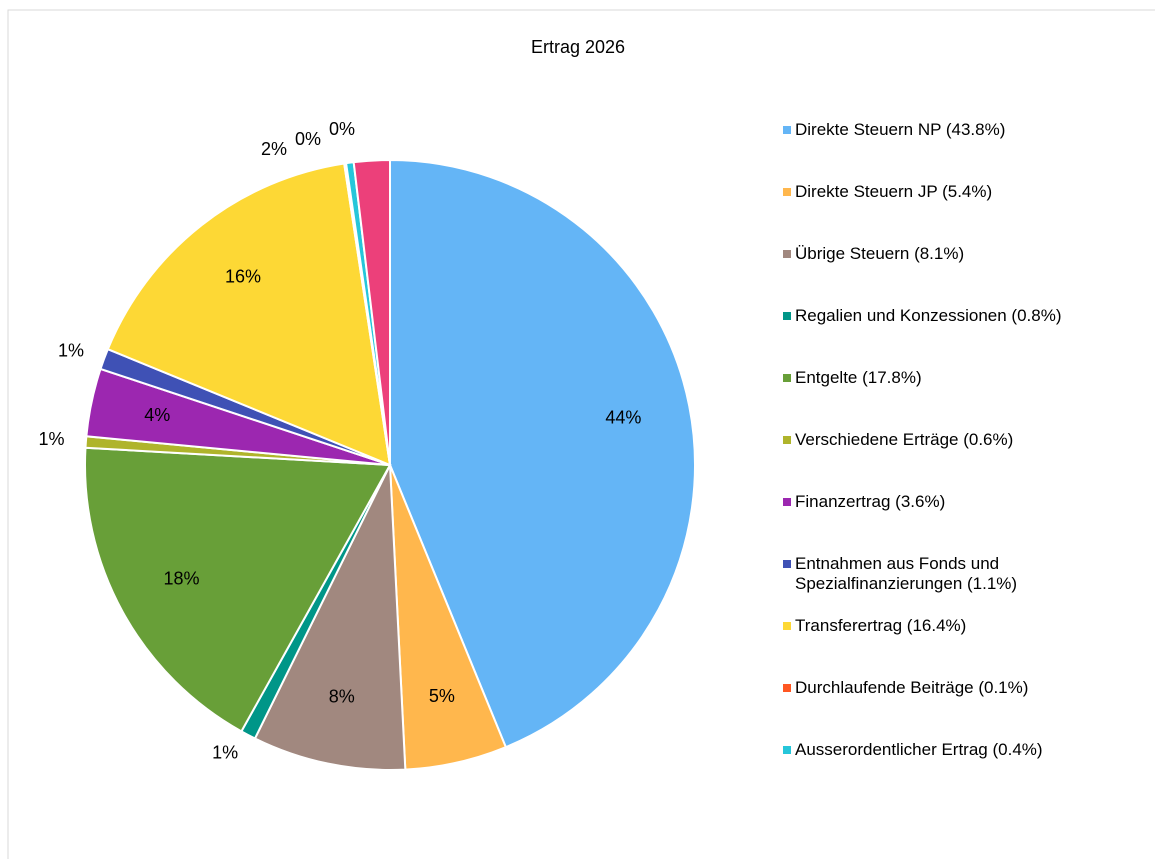  What do you see at coordinates (928, 315) in the screenshot?
I see `legend-label: Regalien und Konzessionen (0.8%)` at bounding box center [928, 315].